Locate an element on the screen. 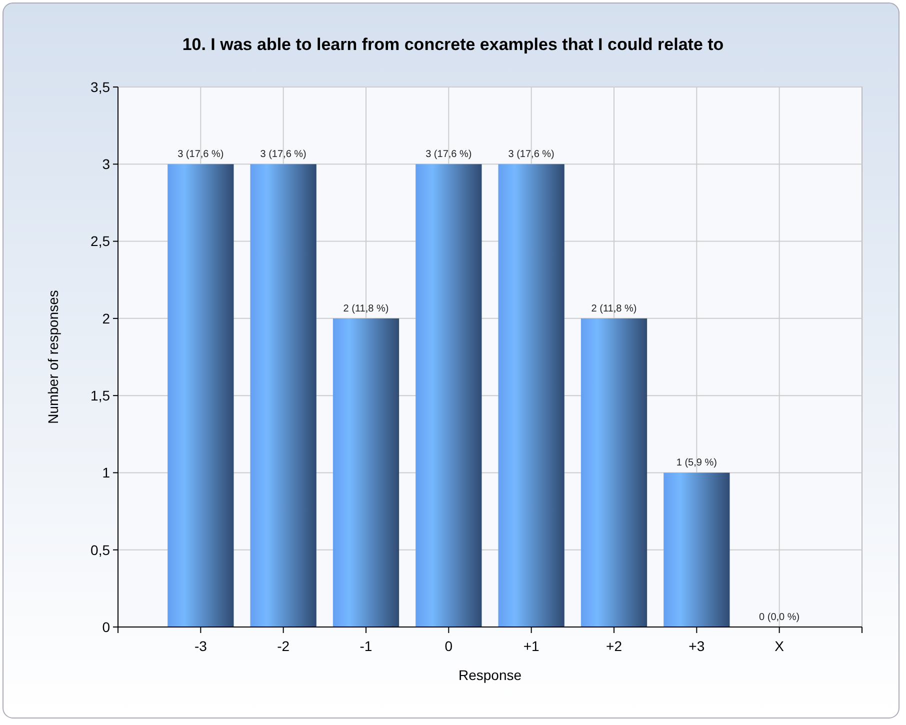 This screenshot has width=906, height=725. y-tick-label: 2 is located at coordinates (106, 318).